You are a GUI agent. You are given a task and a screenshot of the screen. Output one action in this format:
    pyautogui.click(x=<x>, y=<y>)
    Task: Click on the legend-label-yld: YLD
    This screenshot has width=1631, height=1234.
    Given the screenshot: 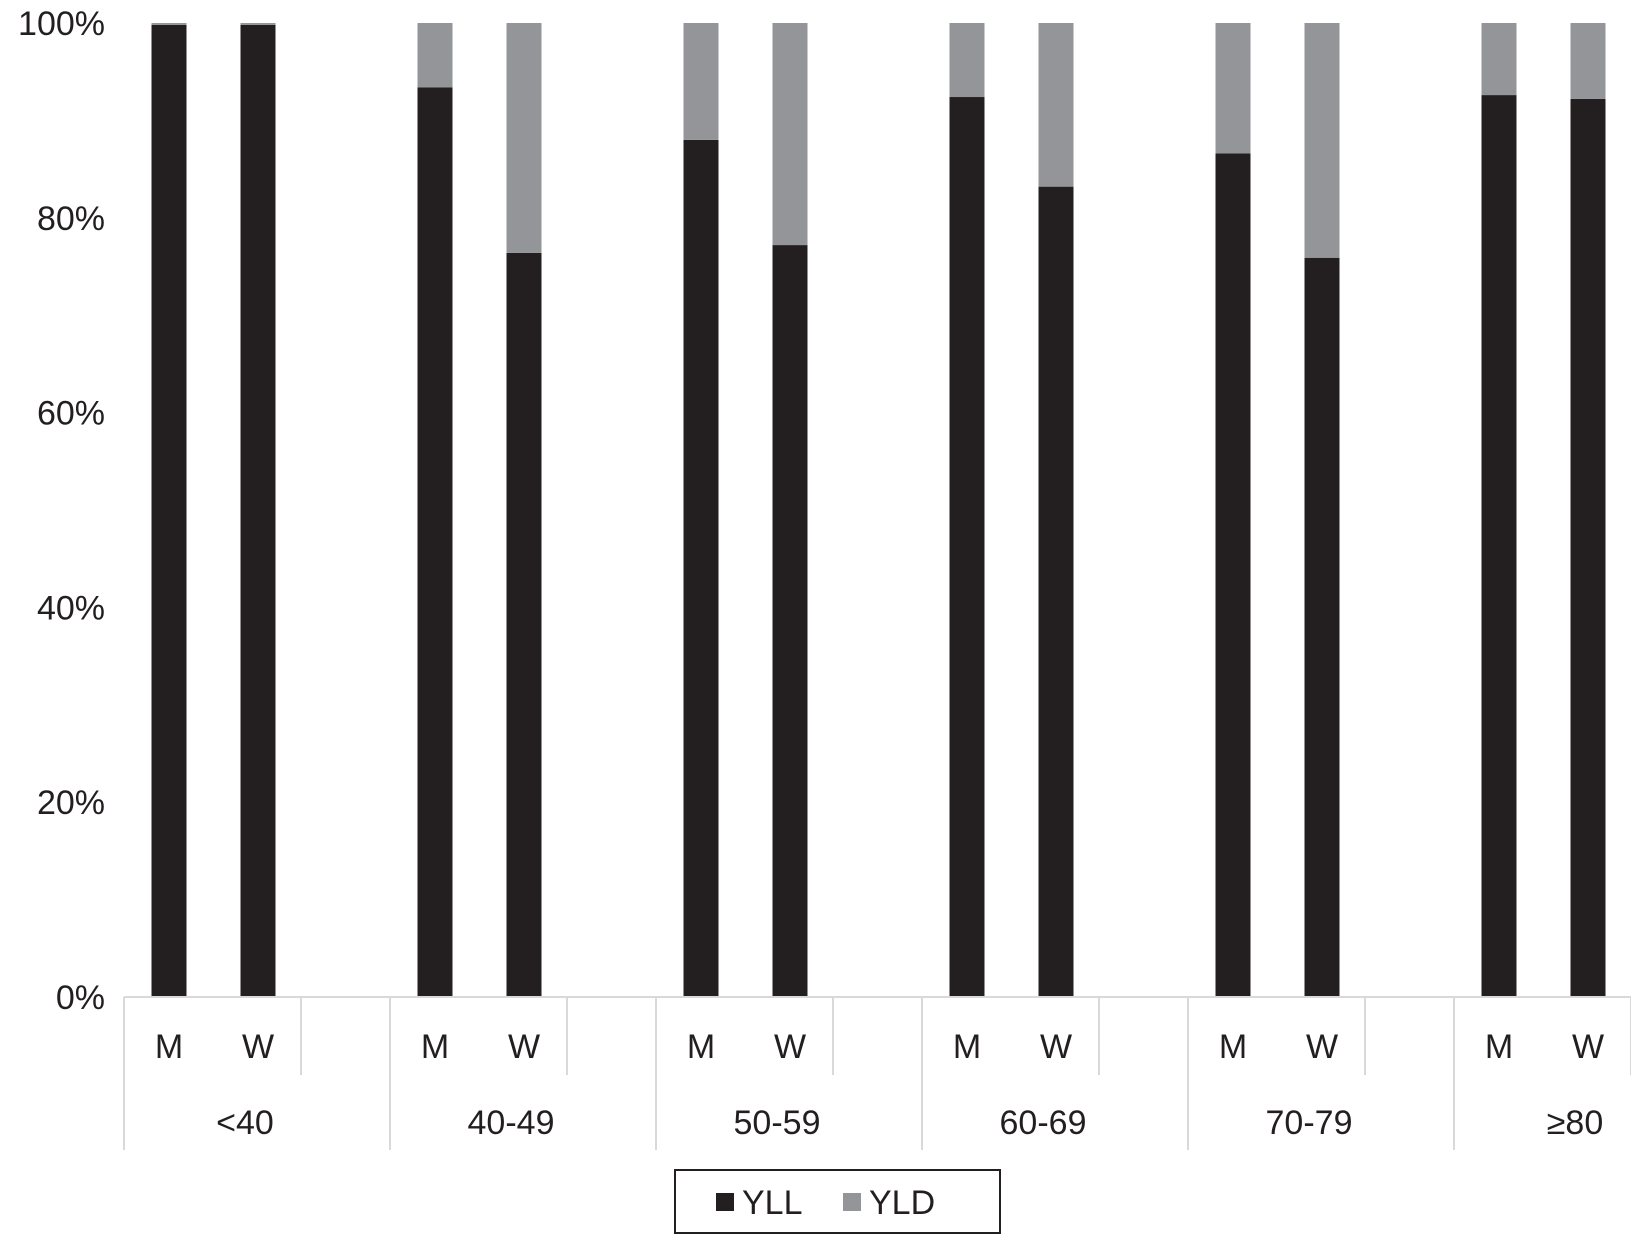 What is the action you would take?
    pyautogui.click(x=902, y=1203)
    